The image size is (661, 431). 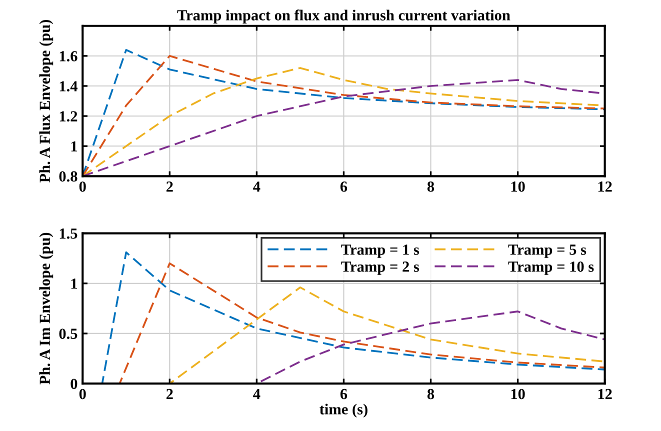 What do you see at coordinates (69, 116) in the screenshot?
I see `y-tick-label: 1.2` at bounding box center [69, 116].